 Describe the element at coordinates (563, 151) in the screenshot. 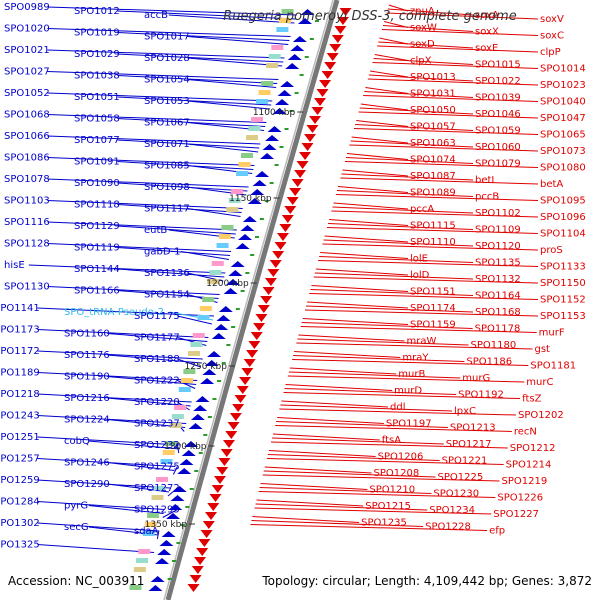

I see `gene-label-spo1073: SPO1073` at that location.